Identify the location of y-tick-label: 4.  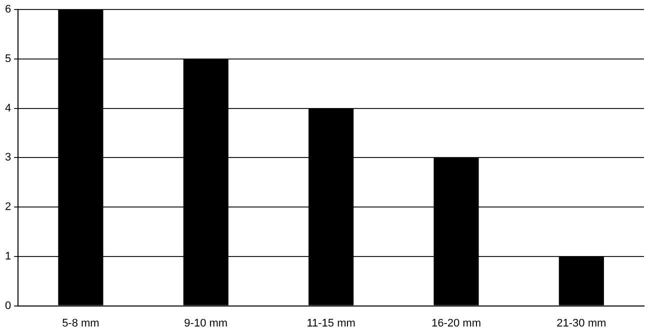
(8, 108).